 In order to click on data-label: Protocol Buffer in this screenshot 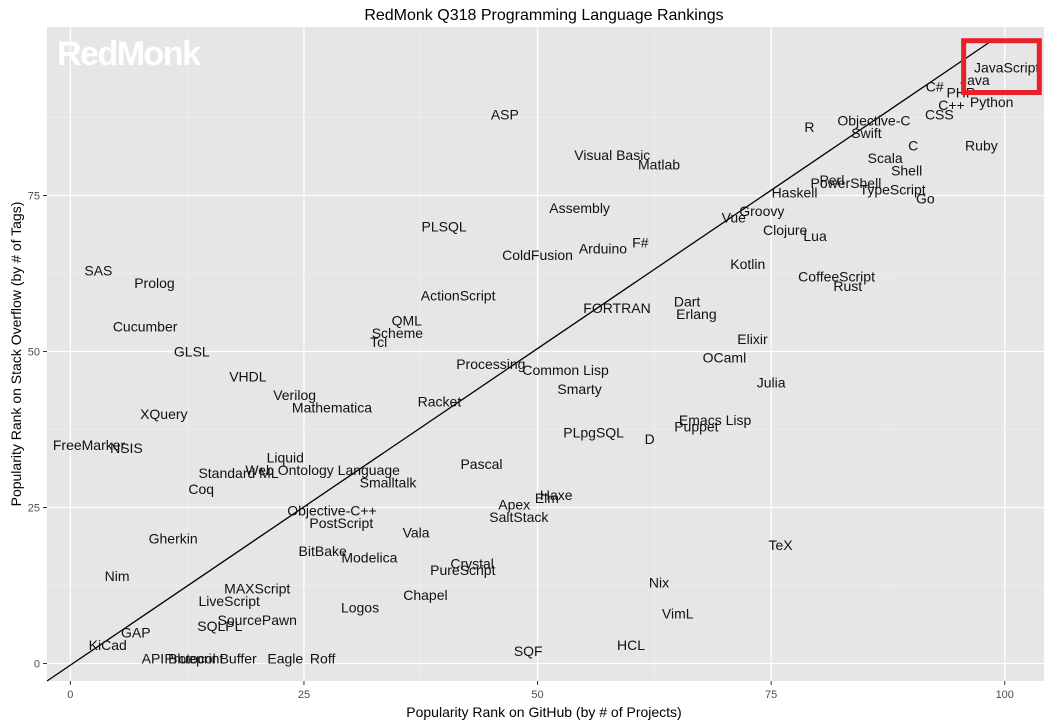, I will do `click(210, 659)`.